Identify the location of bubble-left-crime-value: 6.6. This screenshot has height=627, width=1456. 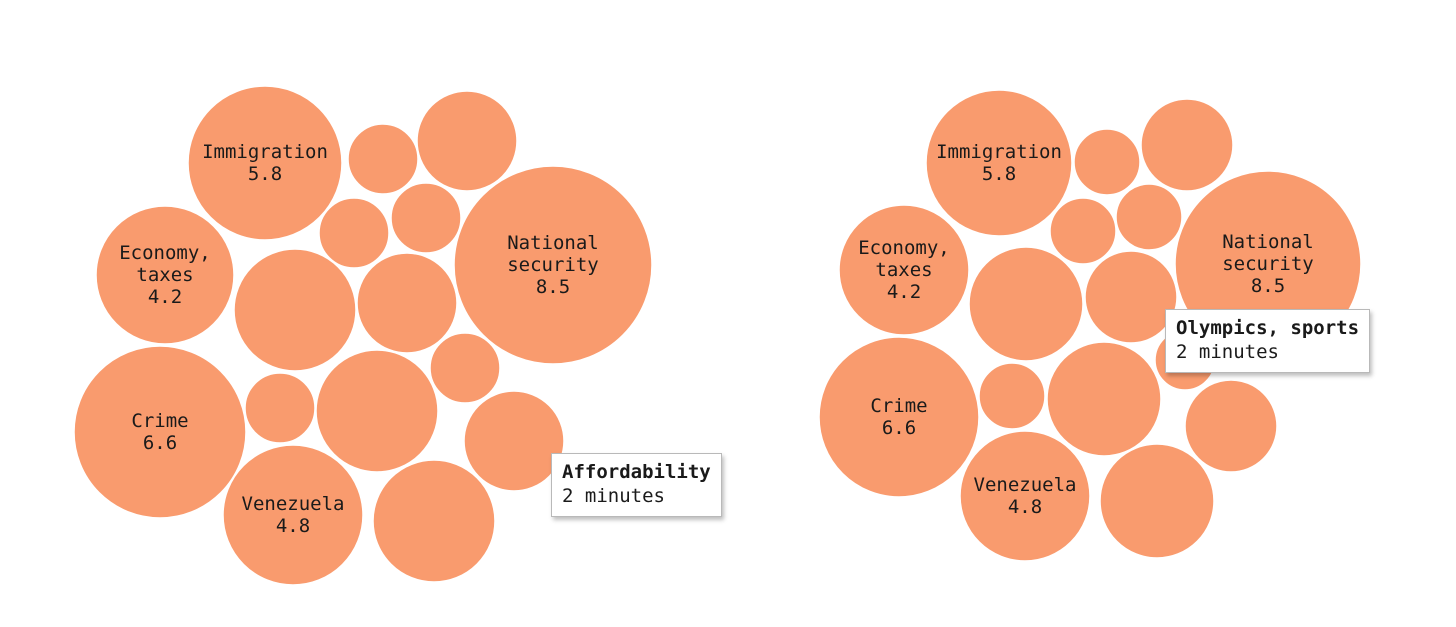
(160, 443).